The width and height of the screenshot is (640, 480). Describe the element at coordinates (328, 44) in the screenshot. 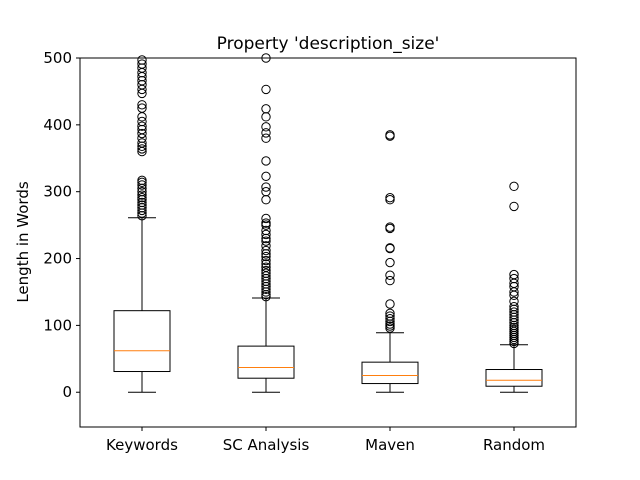

I see `chart-title: Property 'description_size'` at that location.